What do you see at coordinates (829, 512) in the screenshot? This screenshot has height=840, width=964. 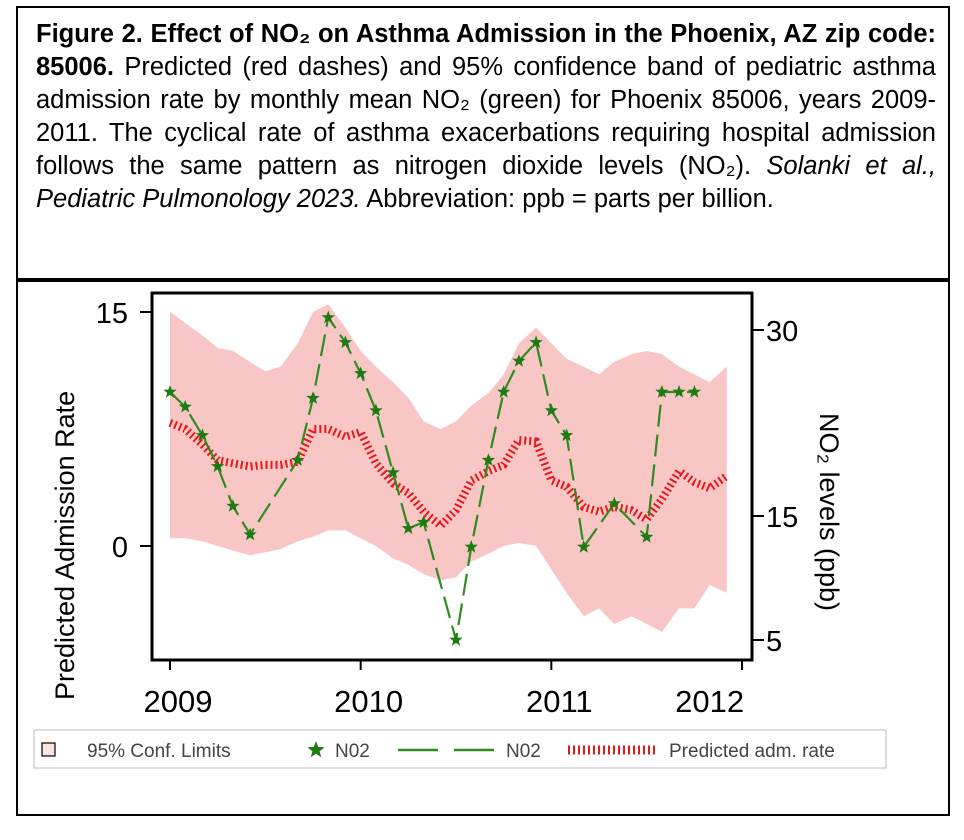 I see `y2-axis-label: NO₂ levels (ppb)` at bounding box center [829, 512].